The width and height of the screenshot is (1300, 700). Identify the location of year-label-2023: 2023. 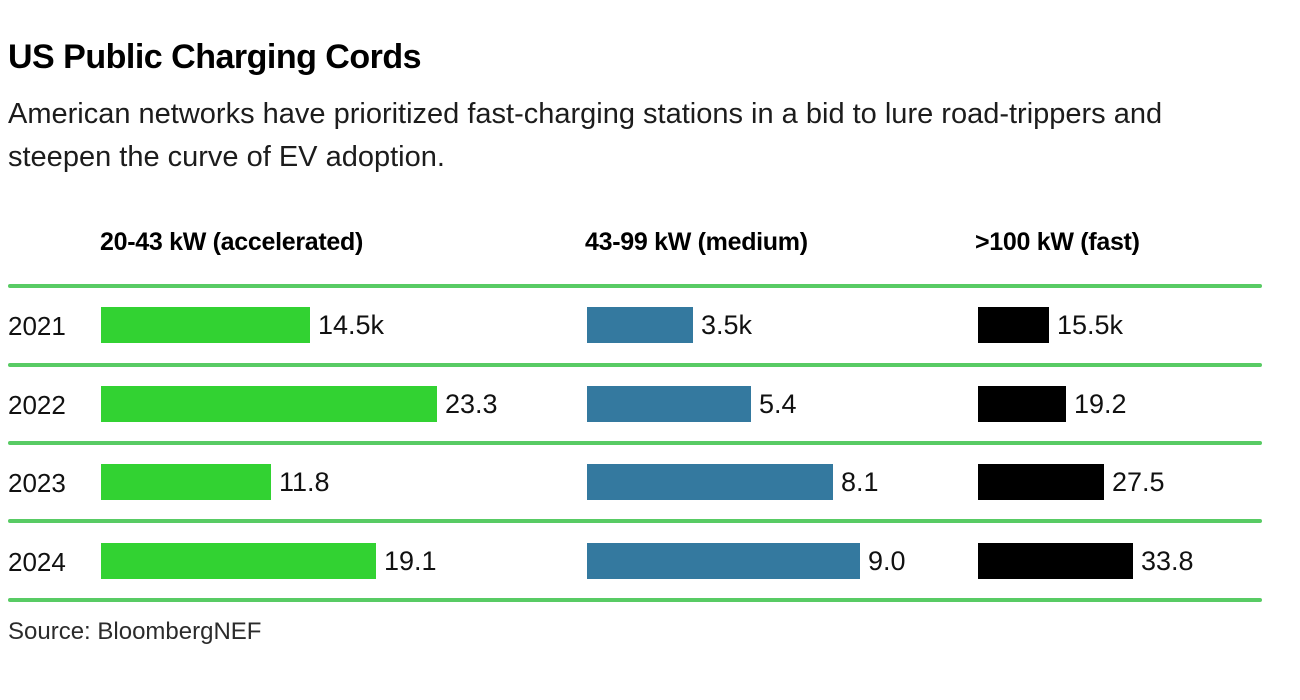
(37, 483).